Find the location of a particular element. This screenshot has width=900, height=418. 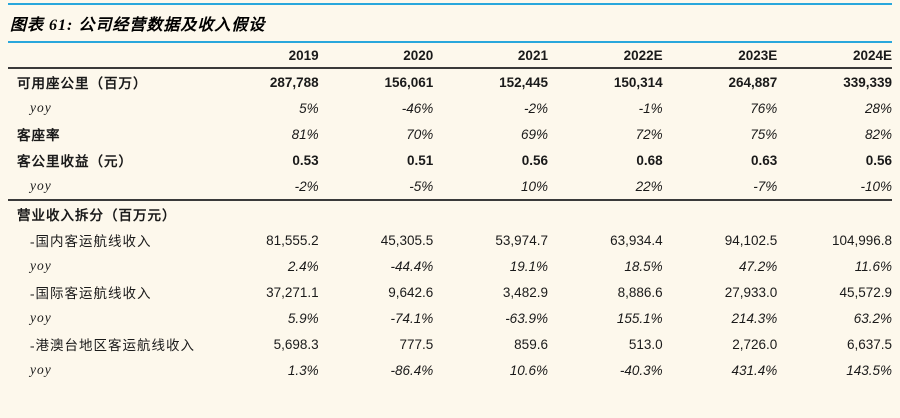

year-column-header: 2021 is located at coordinates (490, 56).